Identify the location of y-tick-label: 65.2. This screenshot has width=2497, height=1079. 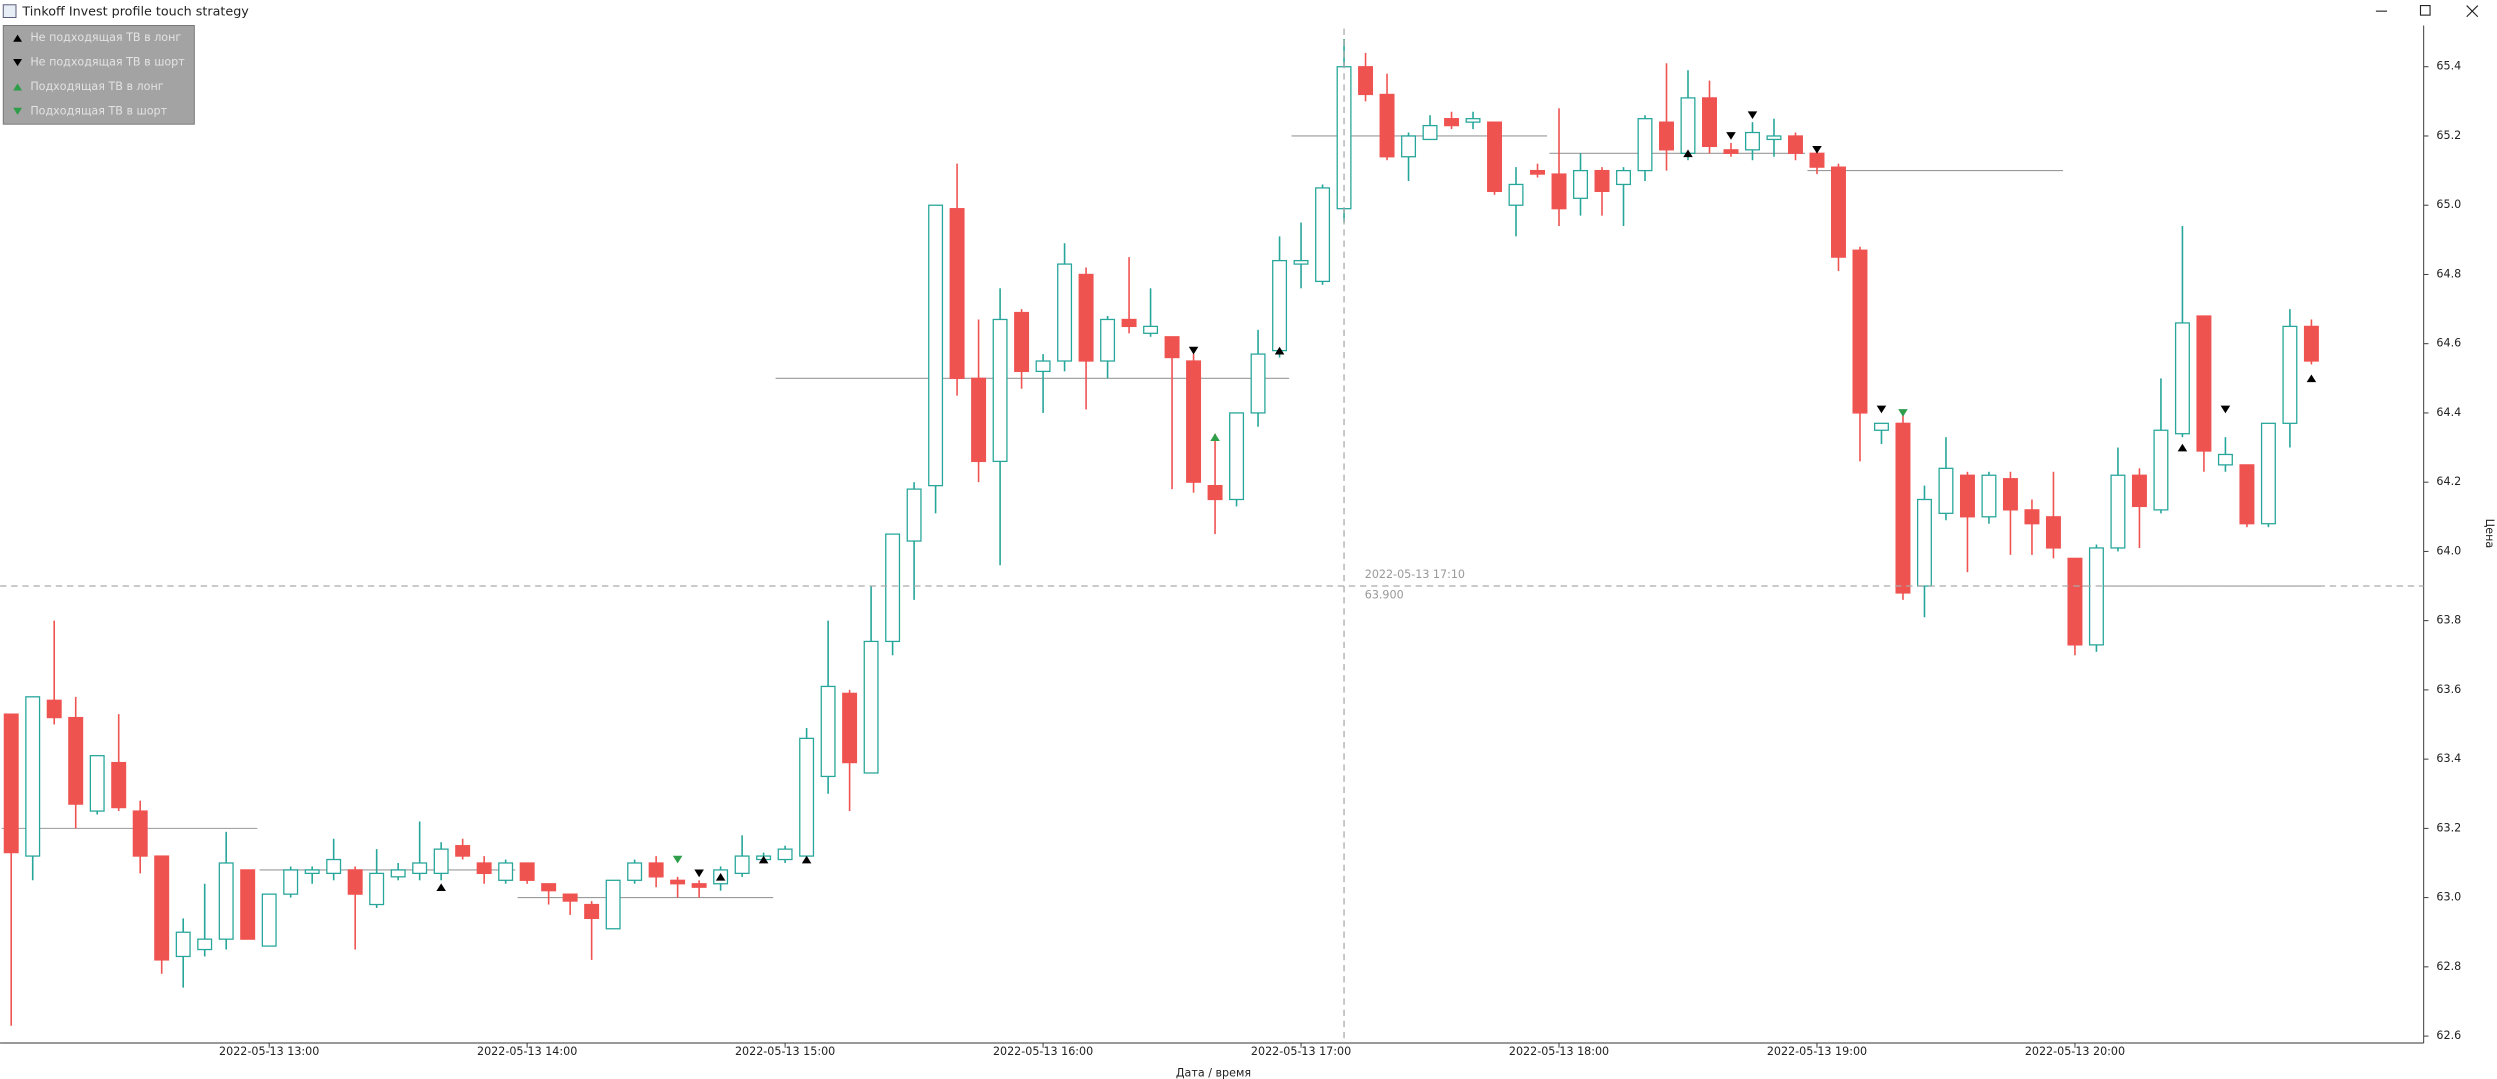
(2448, 135).